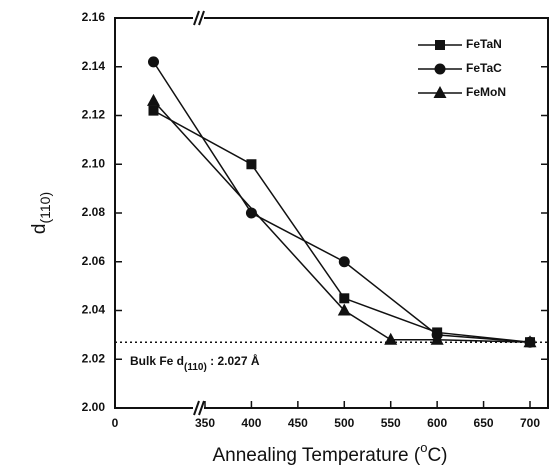  I want to click on y-tick-label: 2.04, so click(94, 310).